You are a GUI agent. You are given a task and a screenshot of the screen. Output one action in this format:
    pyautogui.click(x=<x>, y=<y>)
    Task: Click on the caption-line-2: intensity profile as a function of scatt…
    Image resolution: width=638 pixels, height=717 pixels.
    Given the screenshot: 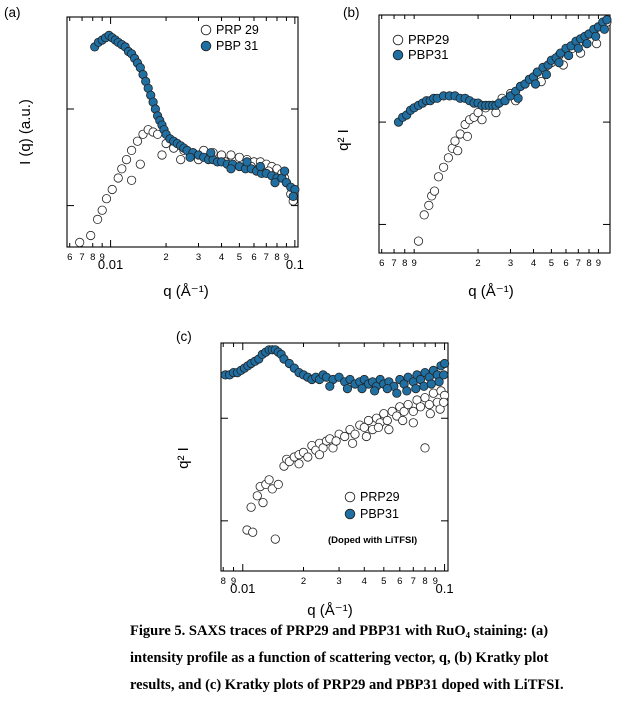 What is the action you would take?
    pyautogui.click(x=339, y=658)
    